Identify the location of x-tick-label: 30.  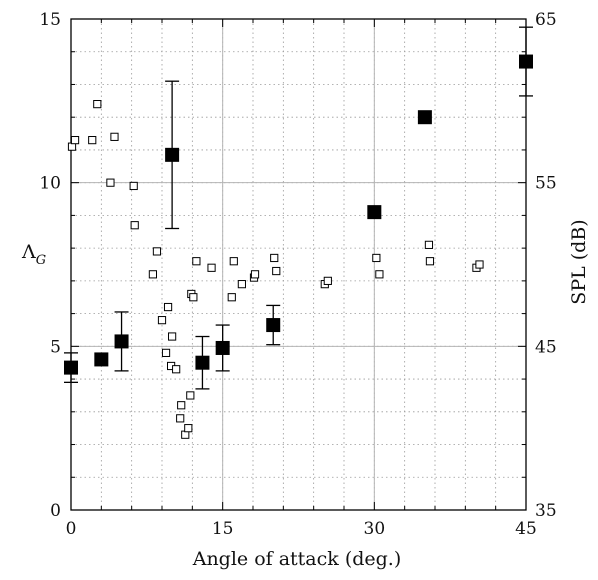
(375, 529).